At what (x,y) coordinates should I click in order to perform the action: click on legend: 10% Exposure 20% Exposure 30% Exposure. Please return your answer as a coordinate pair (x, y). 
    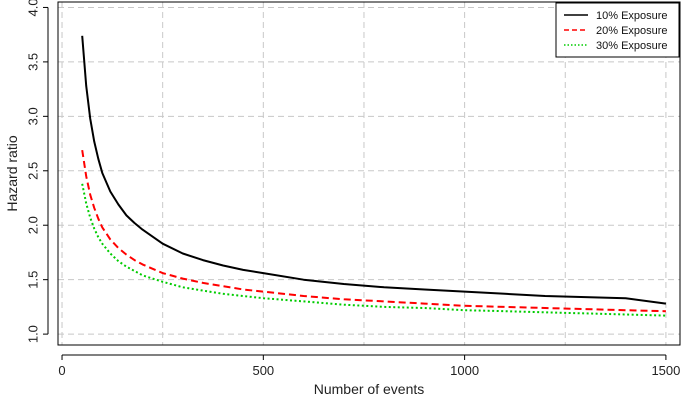
    Looking at the image, I should click on (617, 30).